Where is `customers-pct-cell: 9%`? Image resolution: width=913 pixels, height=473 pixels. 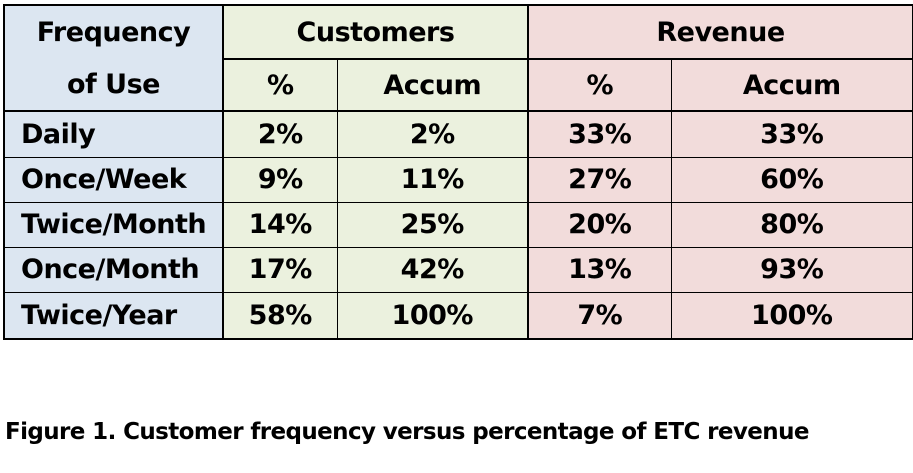
customers-pct-cell: 9% is located at coordinates (280, 180).